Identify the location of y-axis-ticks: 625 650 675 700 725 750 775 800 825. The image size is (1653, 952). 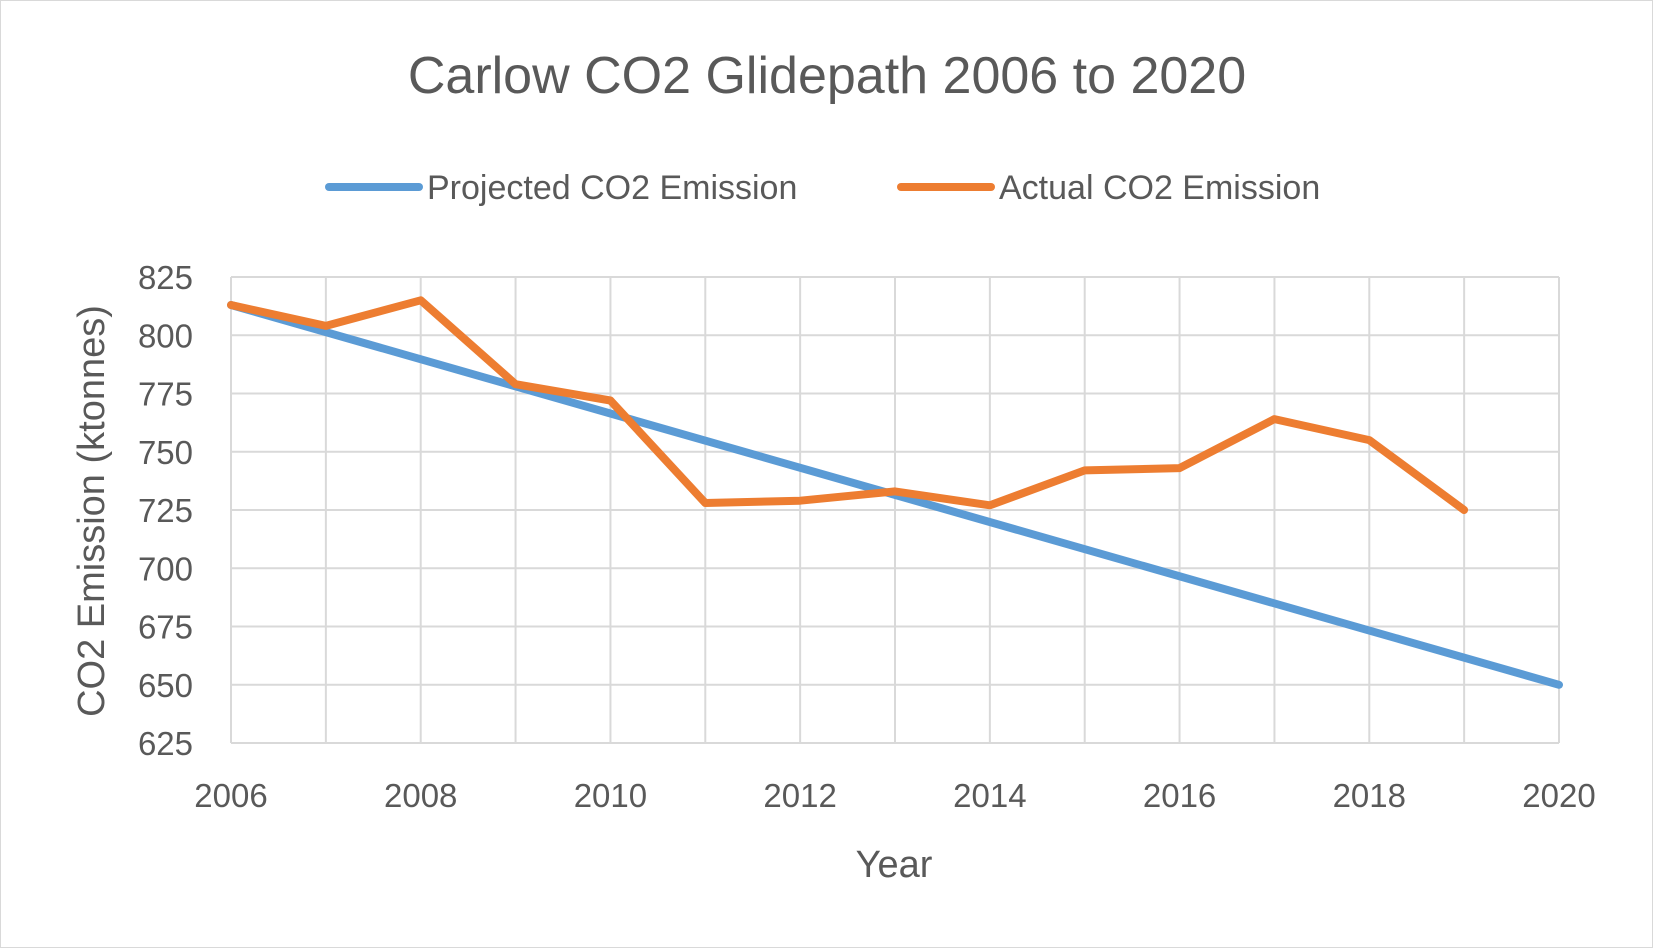
(165, 510).